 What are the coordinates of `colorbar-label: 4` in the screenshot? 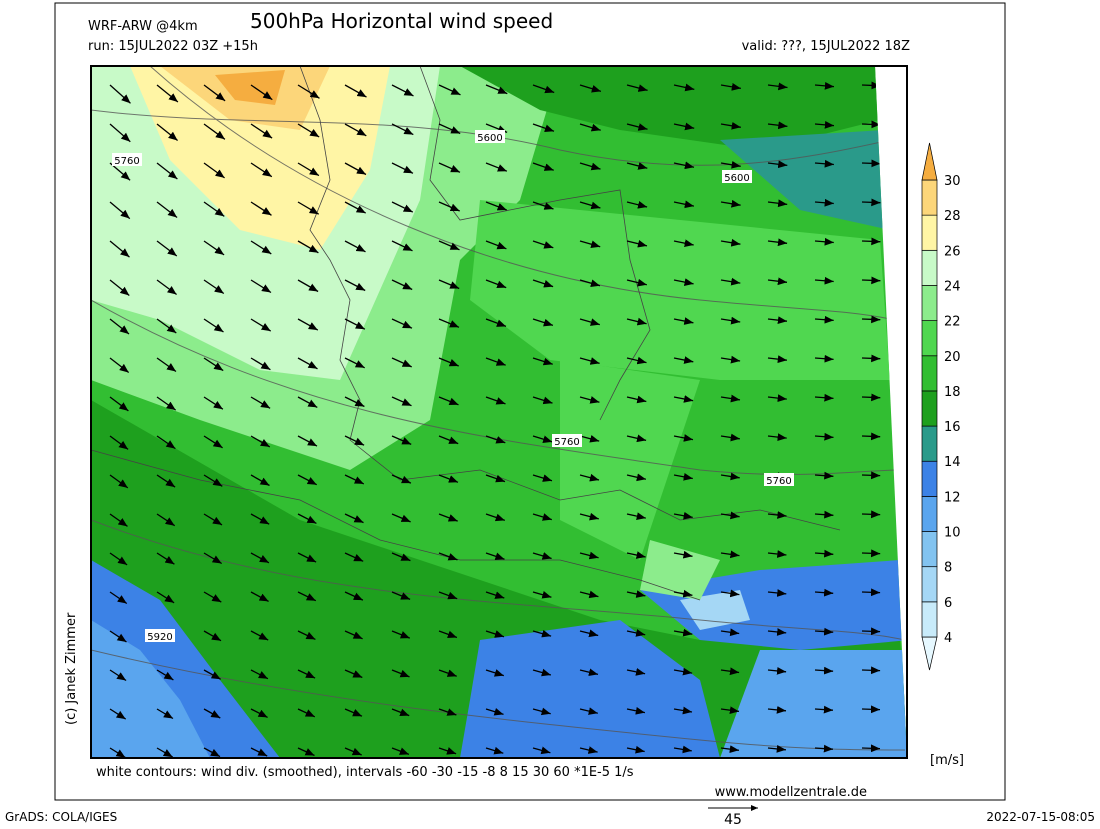 It's located at (948, 638).